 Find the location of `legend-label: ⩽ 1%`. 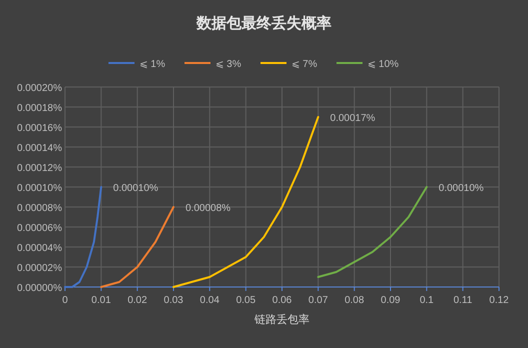

legend-label: ⩽ 1% is located at coordinates (153, 64).